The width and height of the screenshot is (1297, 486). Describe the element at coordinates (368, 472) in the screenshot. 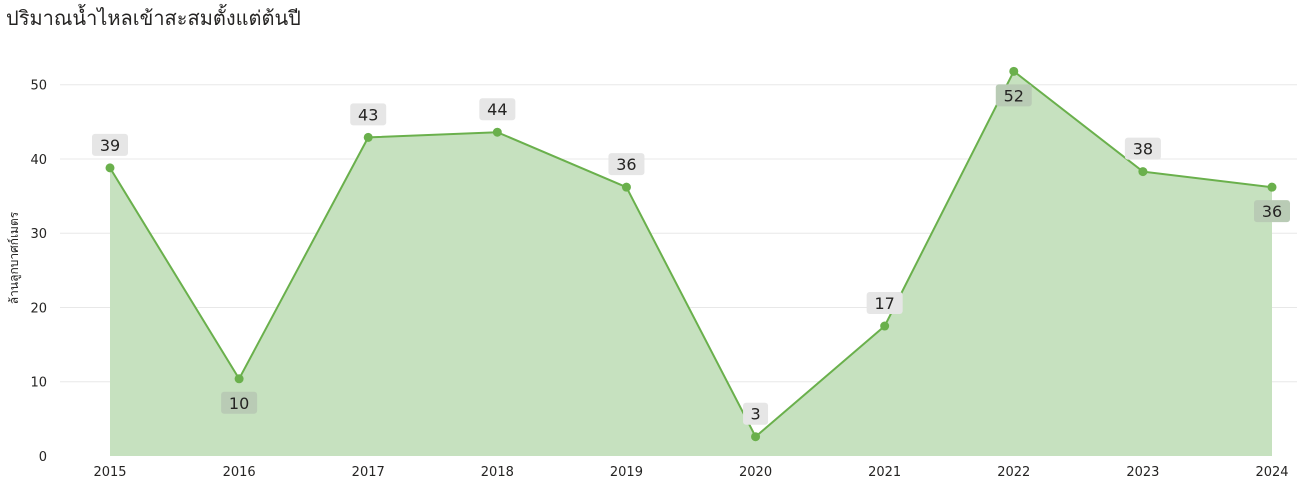

I see `x-tick-label: 2017` at that location.